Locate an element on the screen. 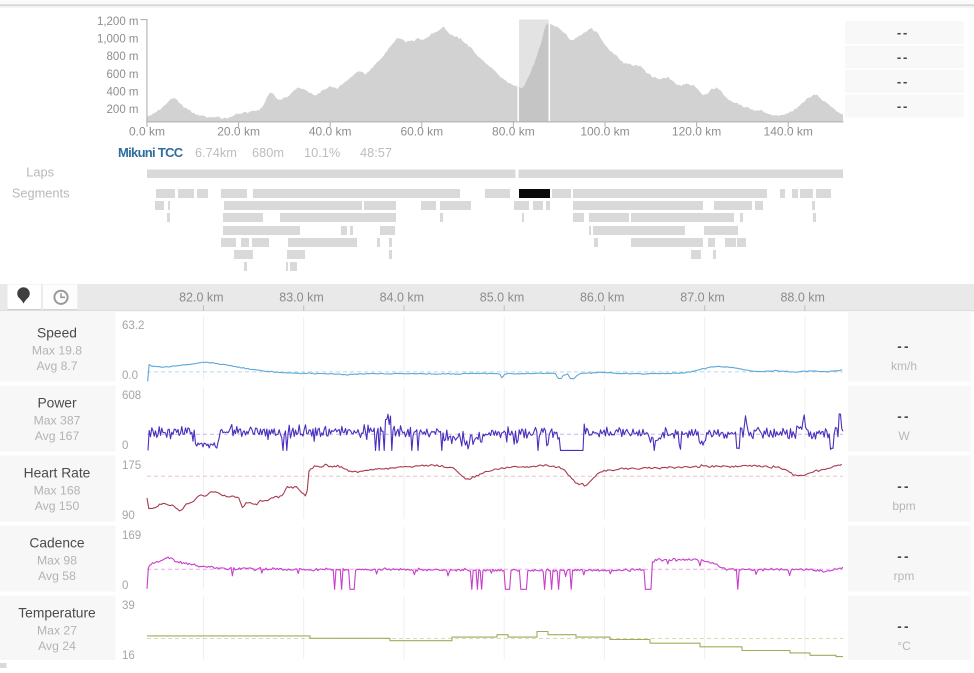  svg-text: km/h is located at coordinates (904, 366).